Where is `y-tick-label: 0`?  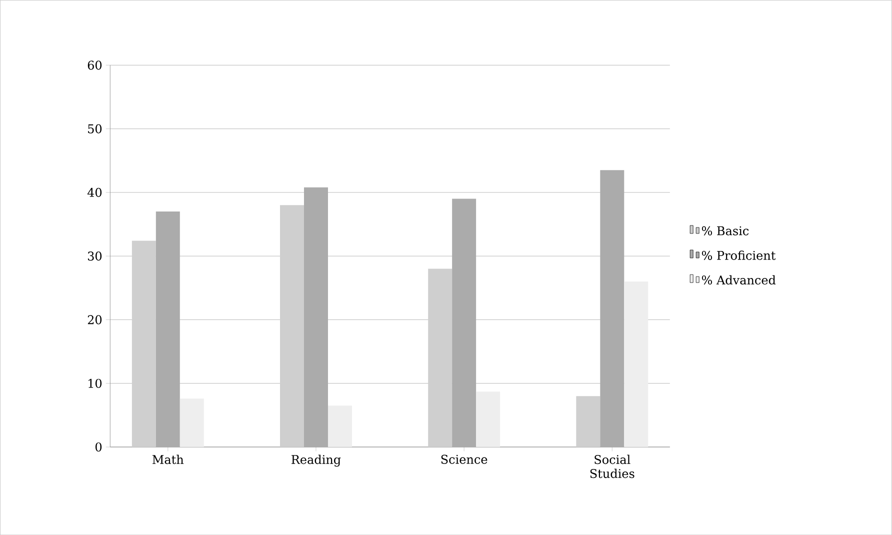 y-tick-label: 0 is located at coordinates (99, 447).